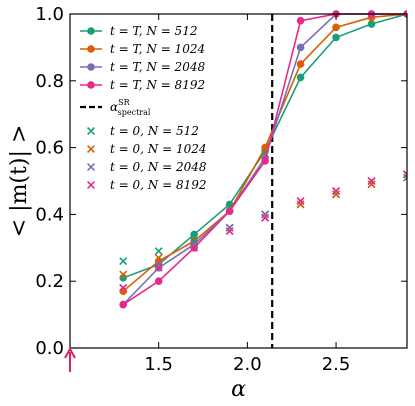  I want to click on legend-label: t = 0, N = 1024, so click(158, 149).